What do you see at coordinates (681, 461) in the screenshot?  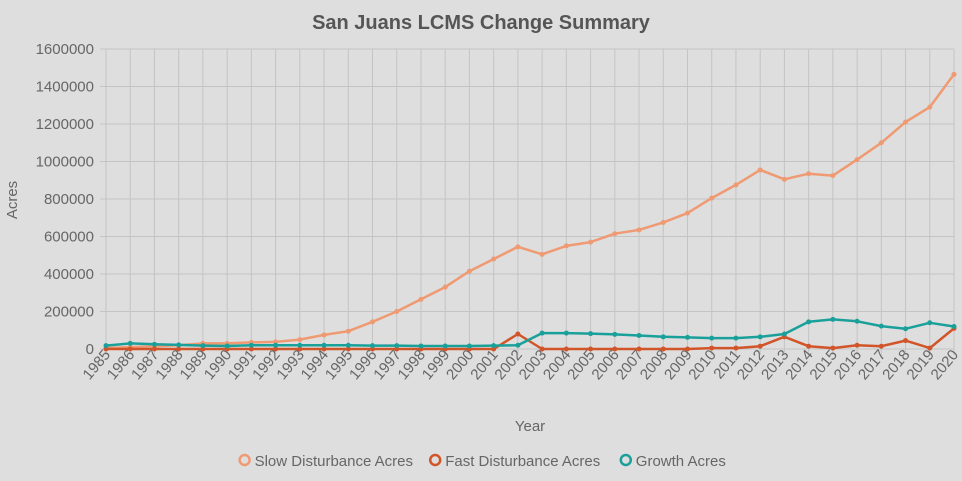 I see `legend-label: Growth Acres` at bounding box center [681, 461].